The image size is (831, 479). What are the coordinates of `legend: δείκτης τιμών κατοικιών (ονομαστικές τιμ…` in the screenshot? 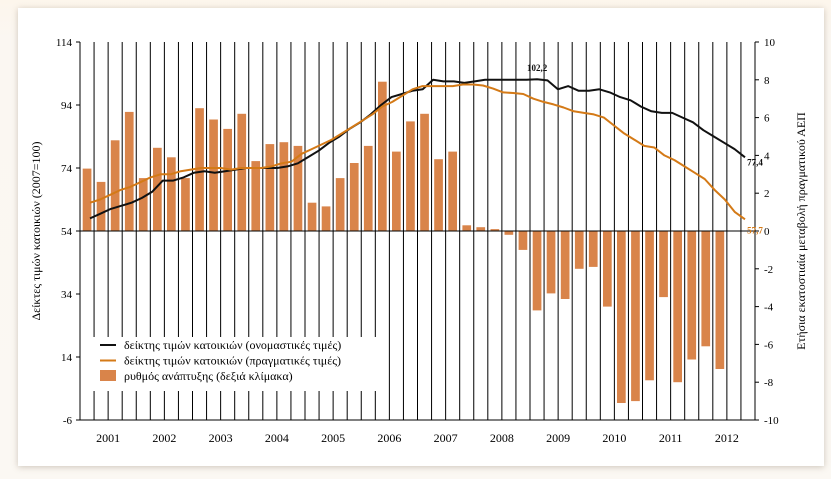 It's located at (233, 364).